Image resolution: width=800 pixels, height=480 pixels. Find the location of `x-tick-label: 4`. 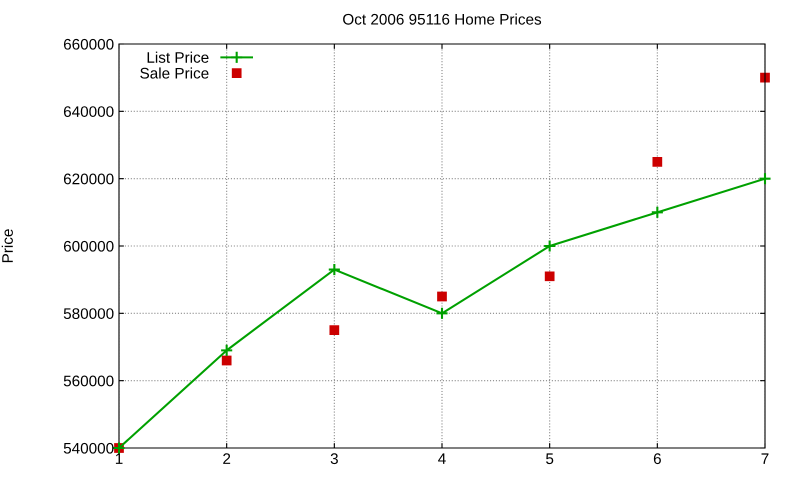

x-tick-label: 4 is located at coordinates (442, 458).